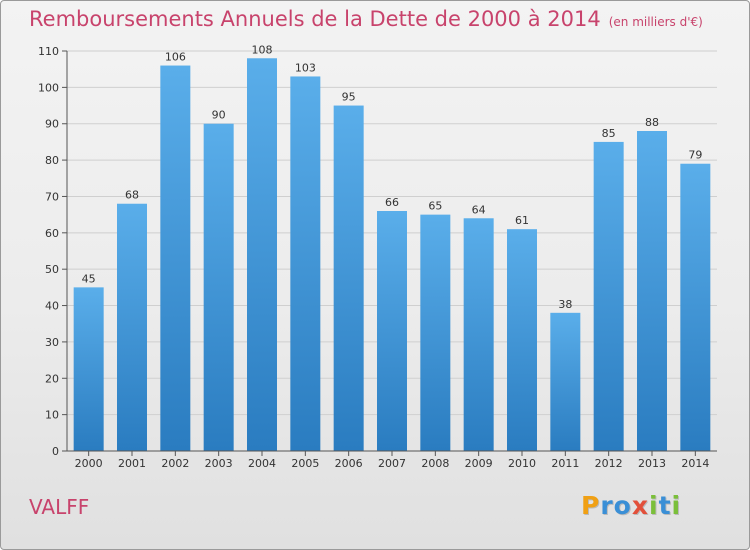  Describe the element at coordinates (665, 505) in the screenshot. I see `logo-letter: t` at that location.